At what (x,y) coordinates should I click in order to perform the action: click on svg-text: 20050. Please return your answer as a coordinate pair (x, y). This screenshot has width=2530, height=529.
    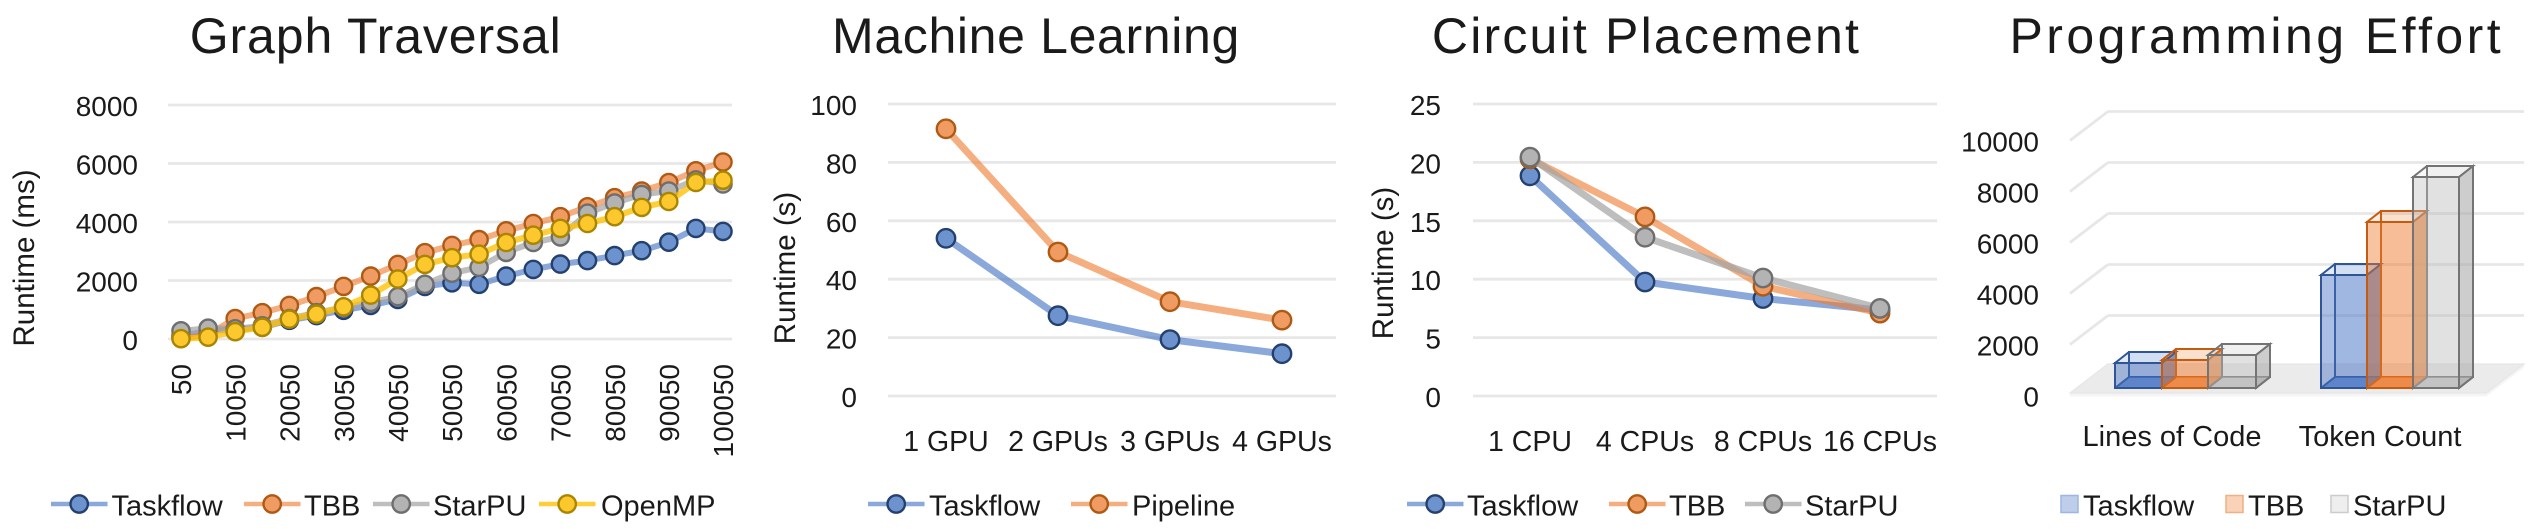
    Looking at the image, I should click on (290, 403).